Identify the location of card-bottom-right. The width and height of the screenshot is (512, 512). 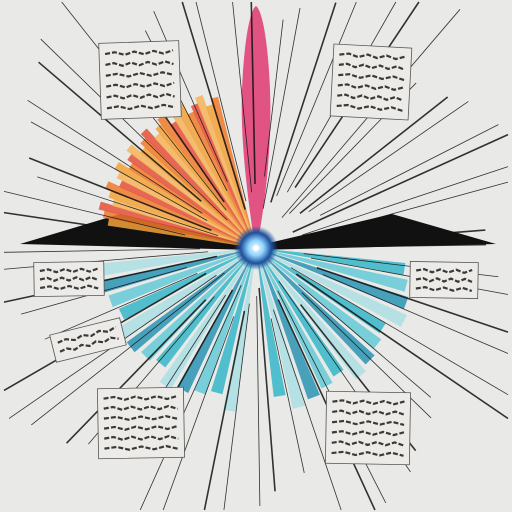
(368, 428).